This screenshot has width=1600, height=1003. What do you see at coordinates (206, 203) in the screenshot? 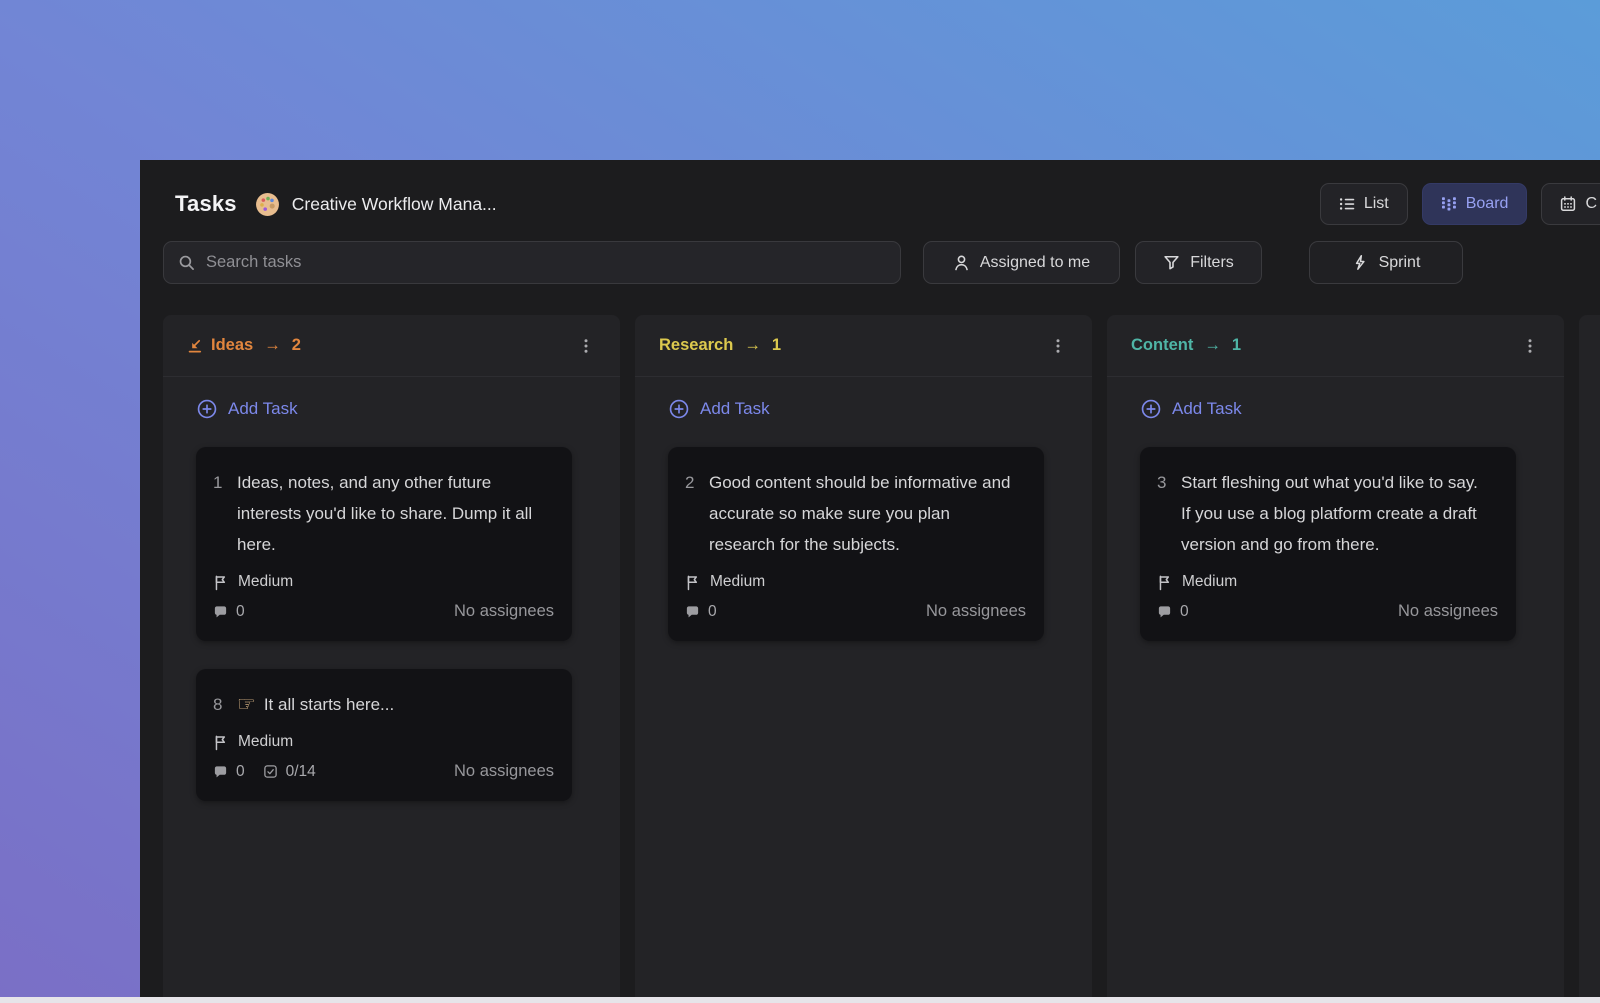
I see `page-title: Tasks` at bounding box center [206, 203].